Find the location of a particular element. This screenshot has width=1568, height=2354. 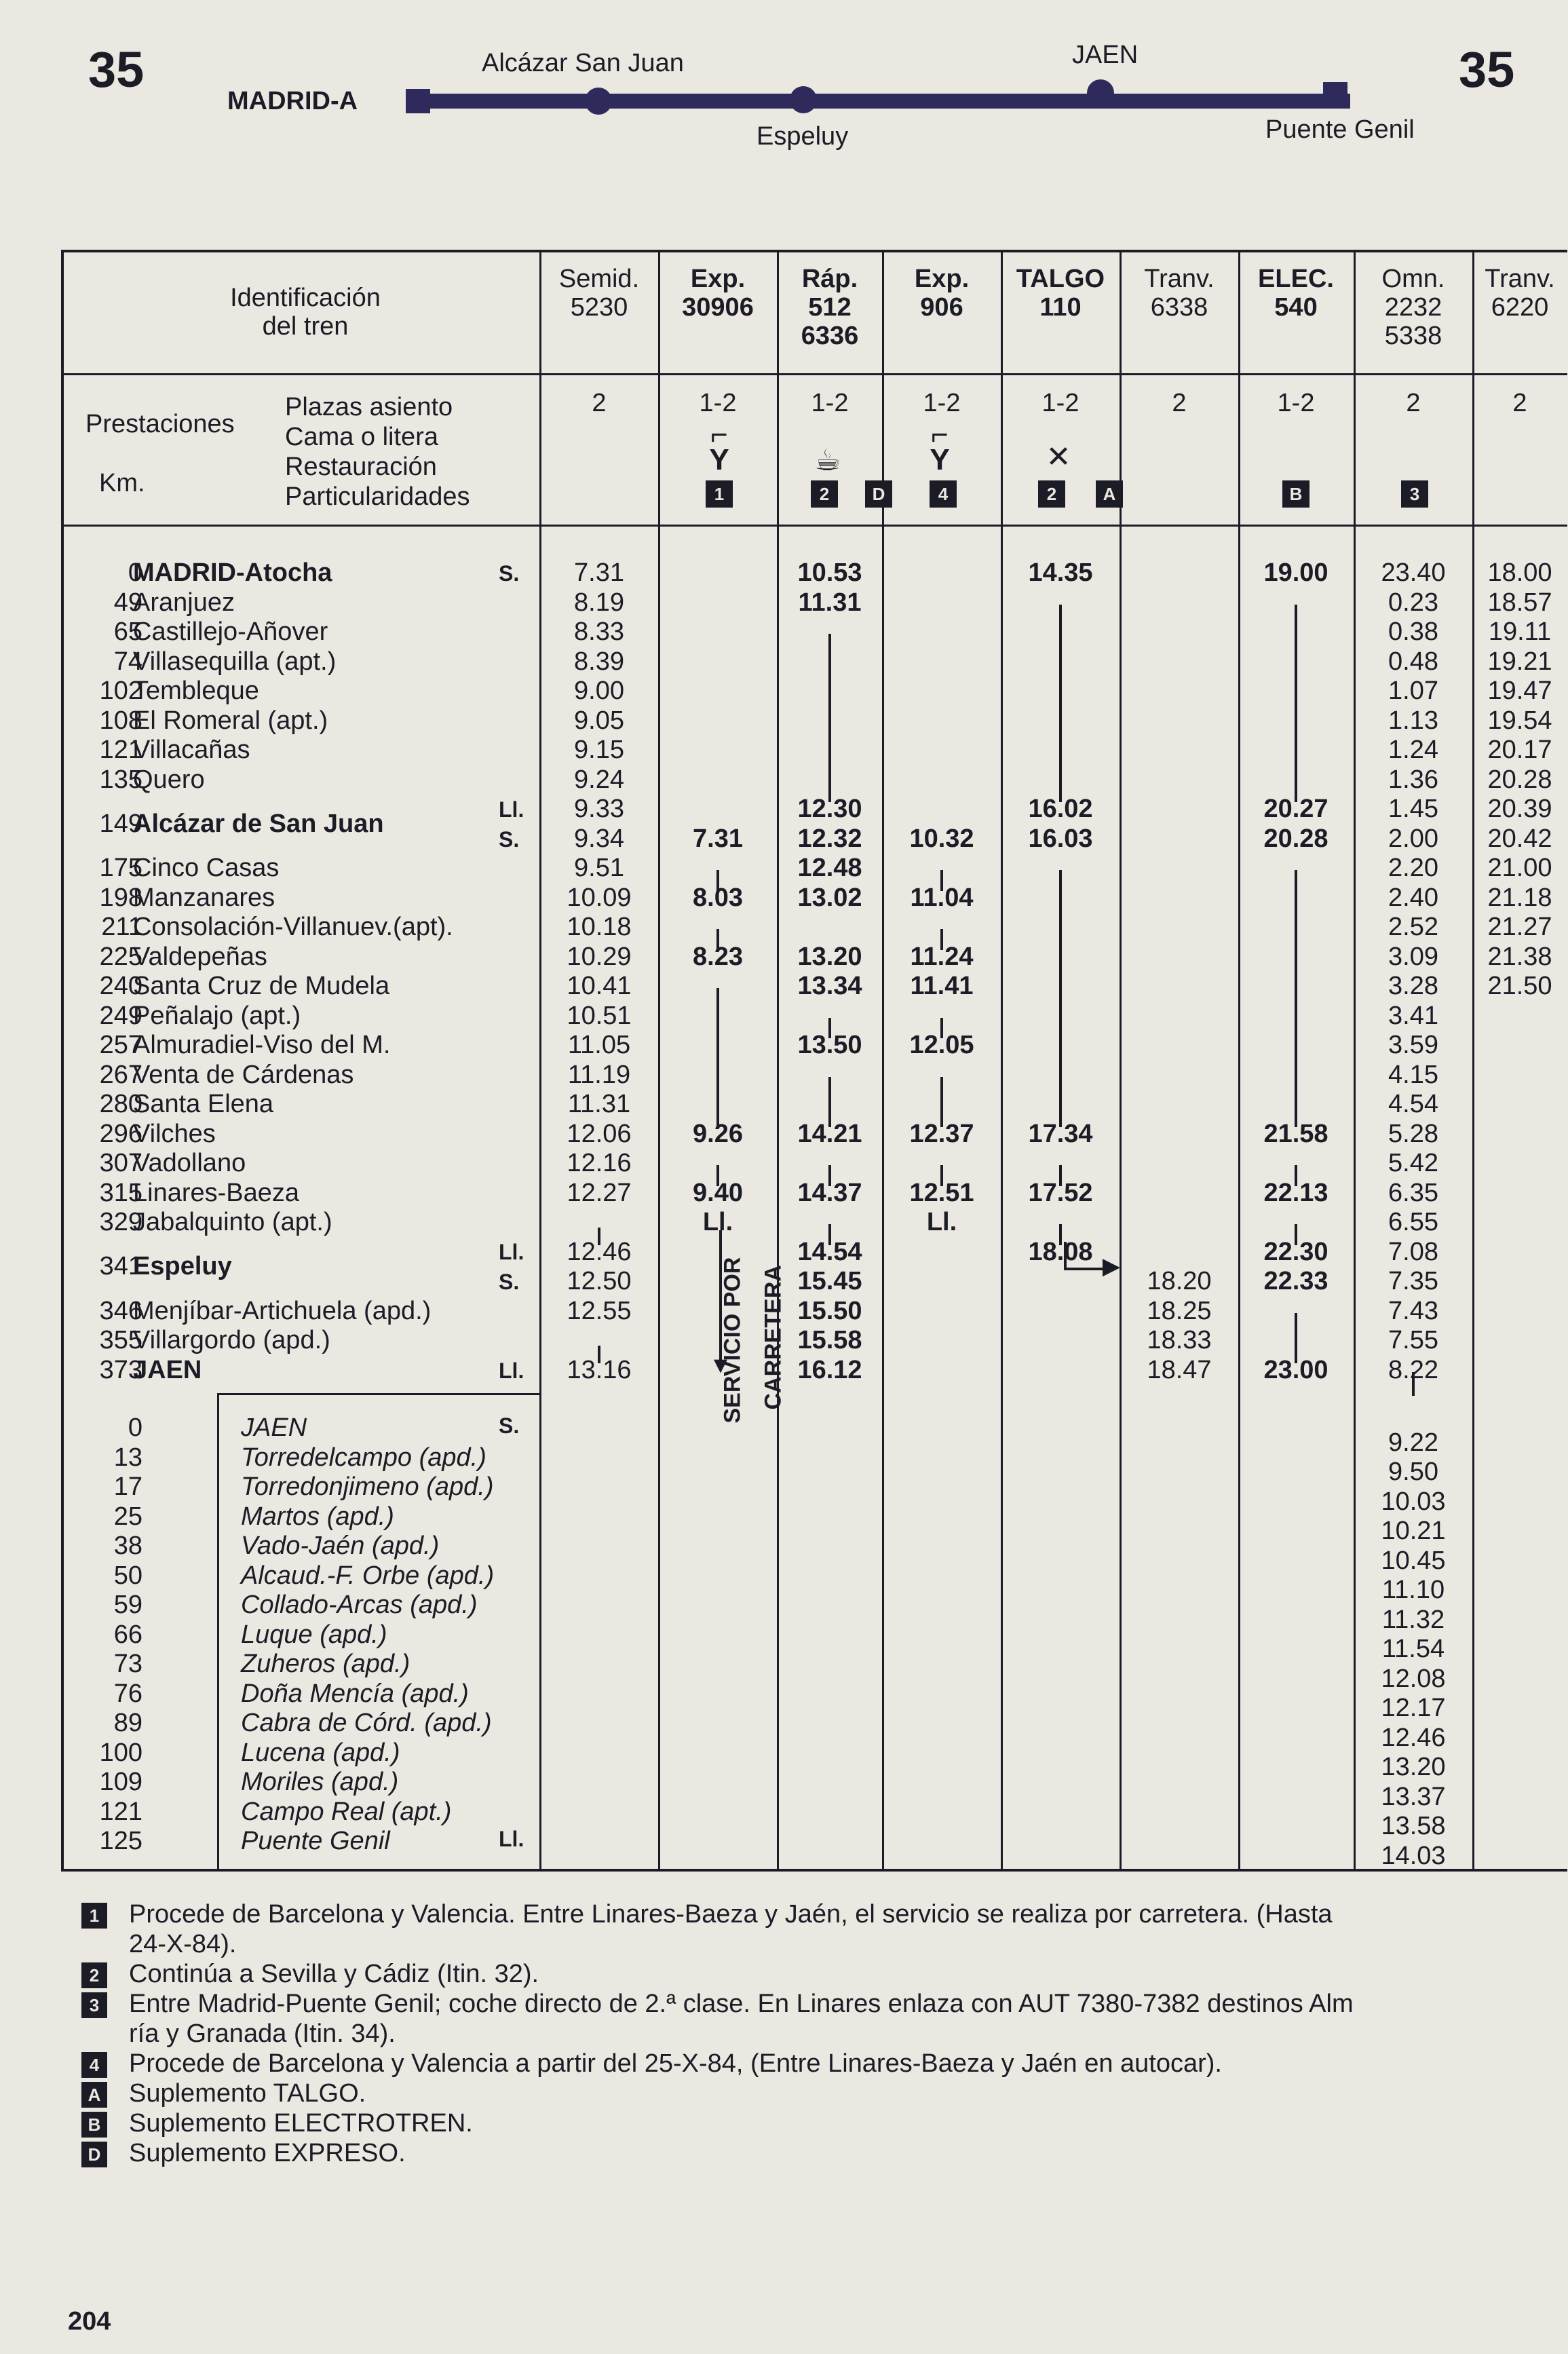

station-km: 198 is located at coordinates (121, 897).